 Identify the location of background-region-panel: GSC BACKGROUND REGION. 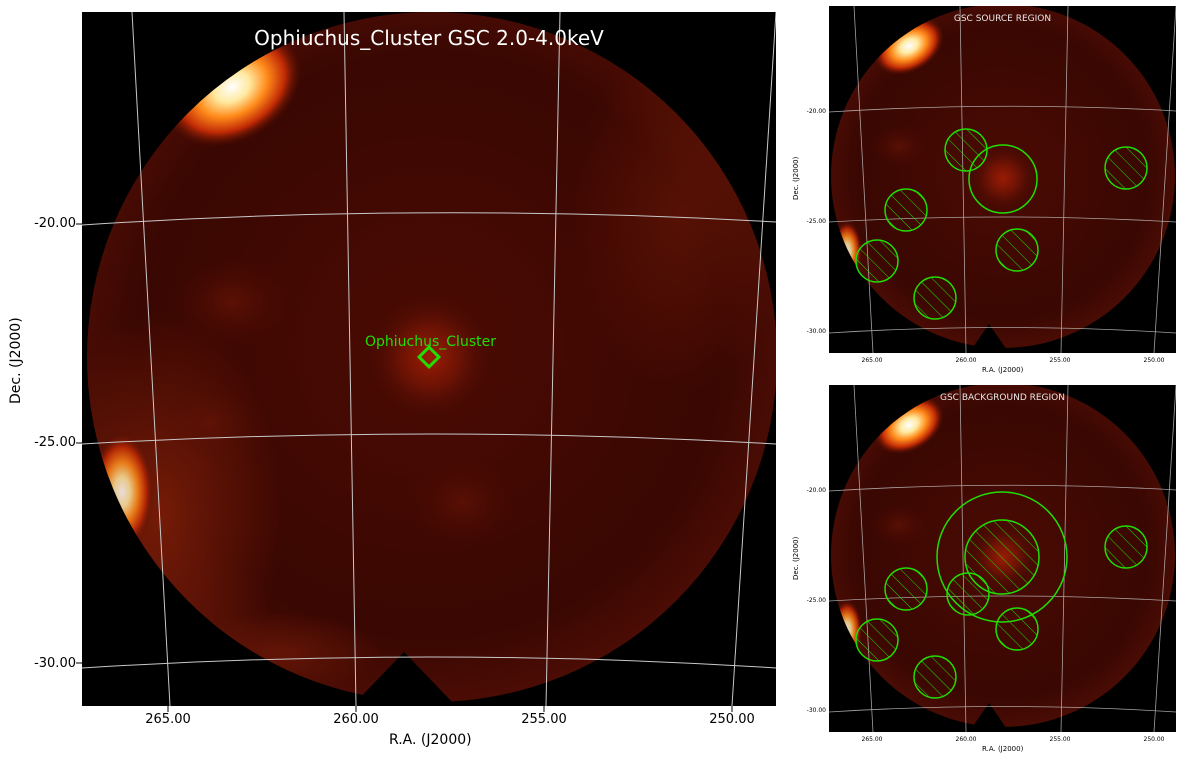
(1002, 558).